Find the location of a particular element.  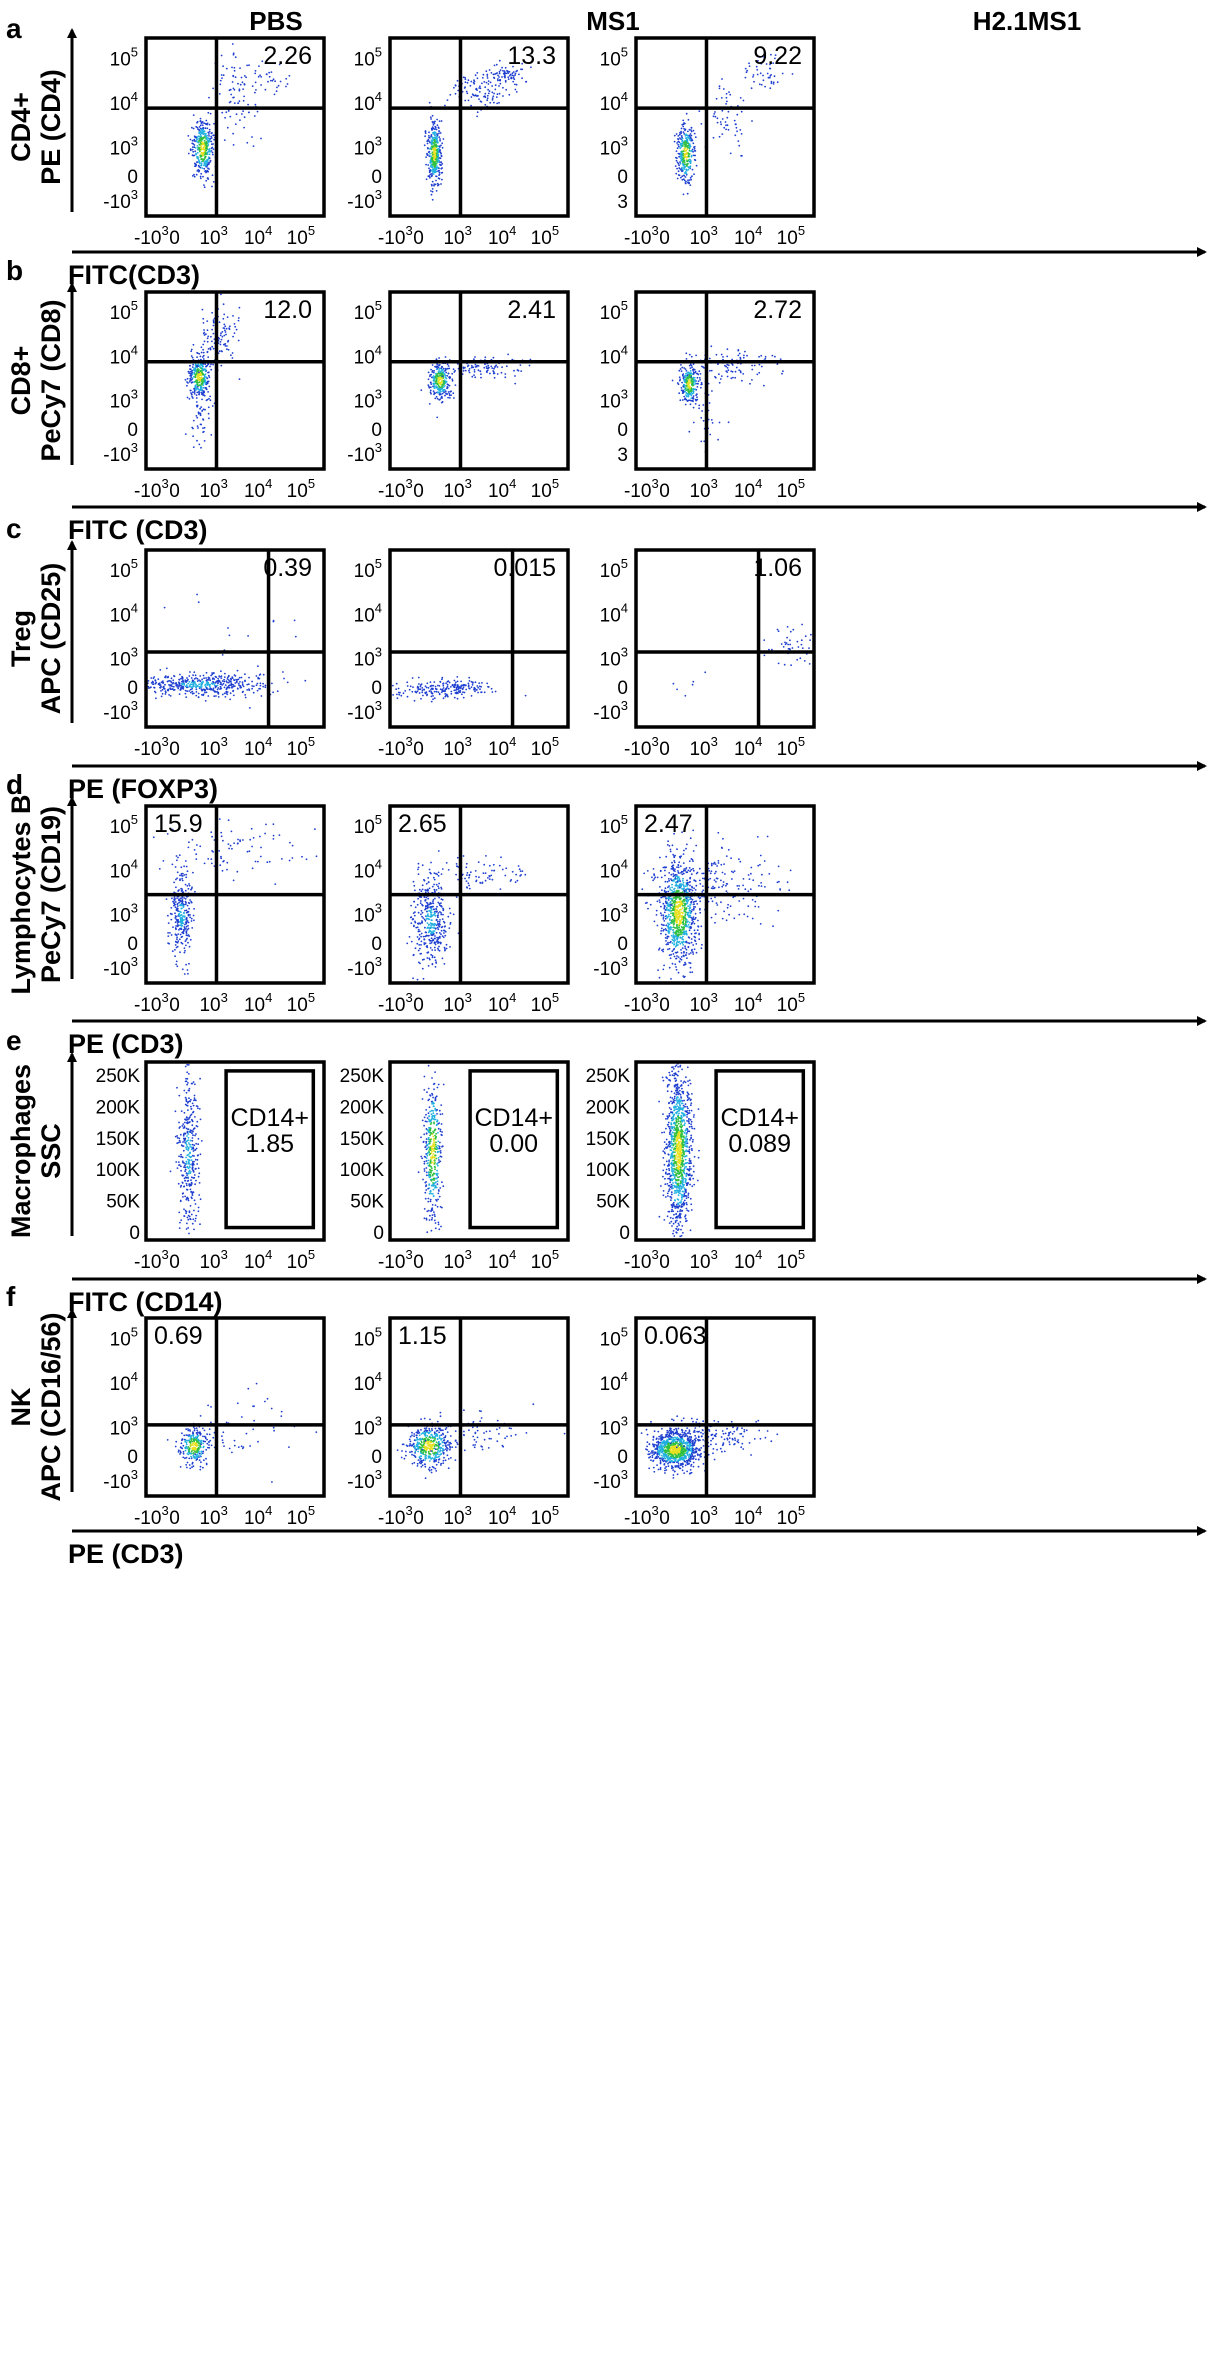

y-axis-label: PE (CD4) is located at coordinates (51, 127).